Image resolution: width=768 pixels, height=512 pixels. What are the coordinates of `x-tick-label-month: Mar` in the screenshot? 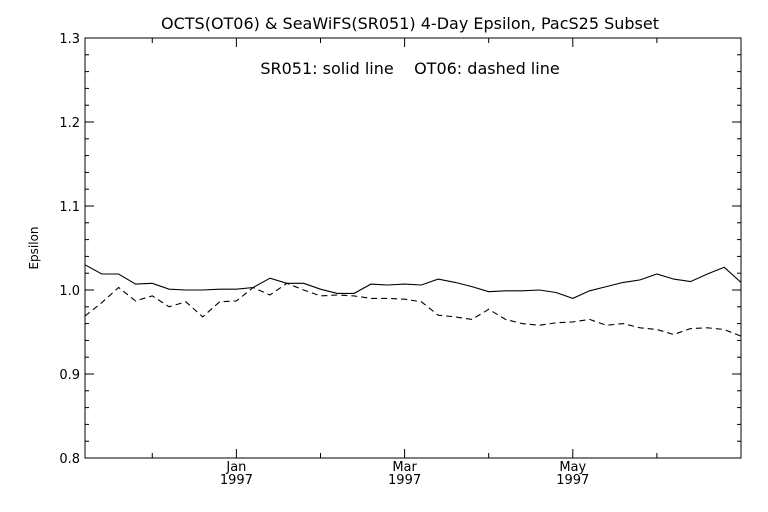 It's located at (404, 467).